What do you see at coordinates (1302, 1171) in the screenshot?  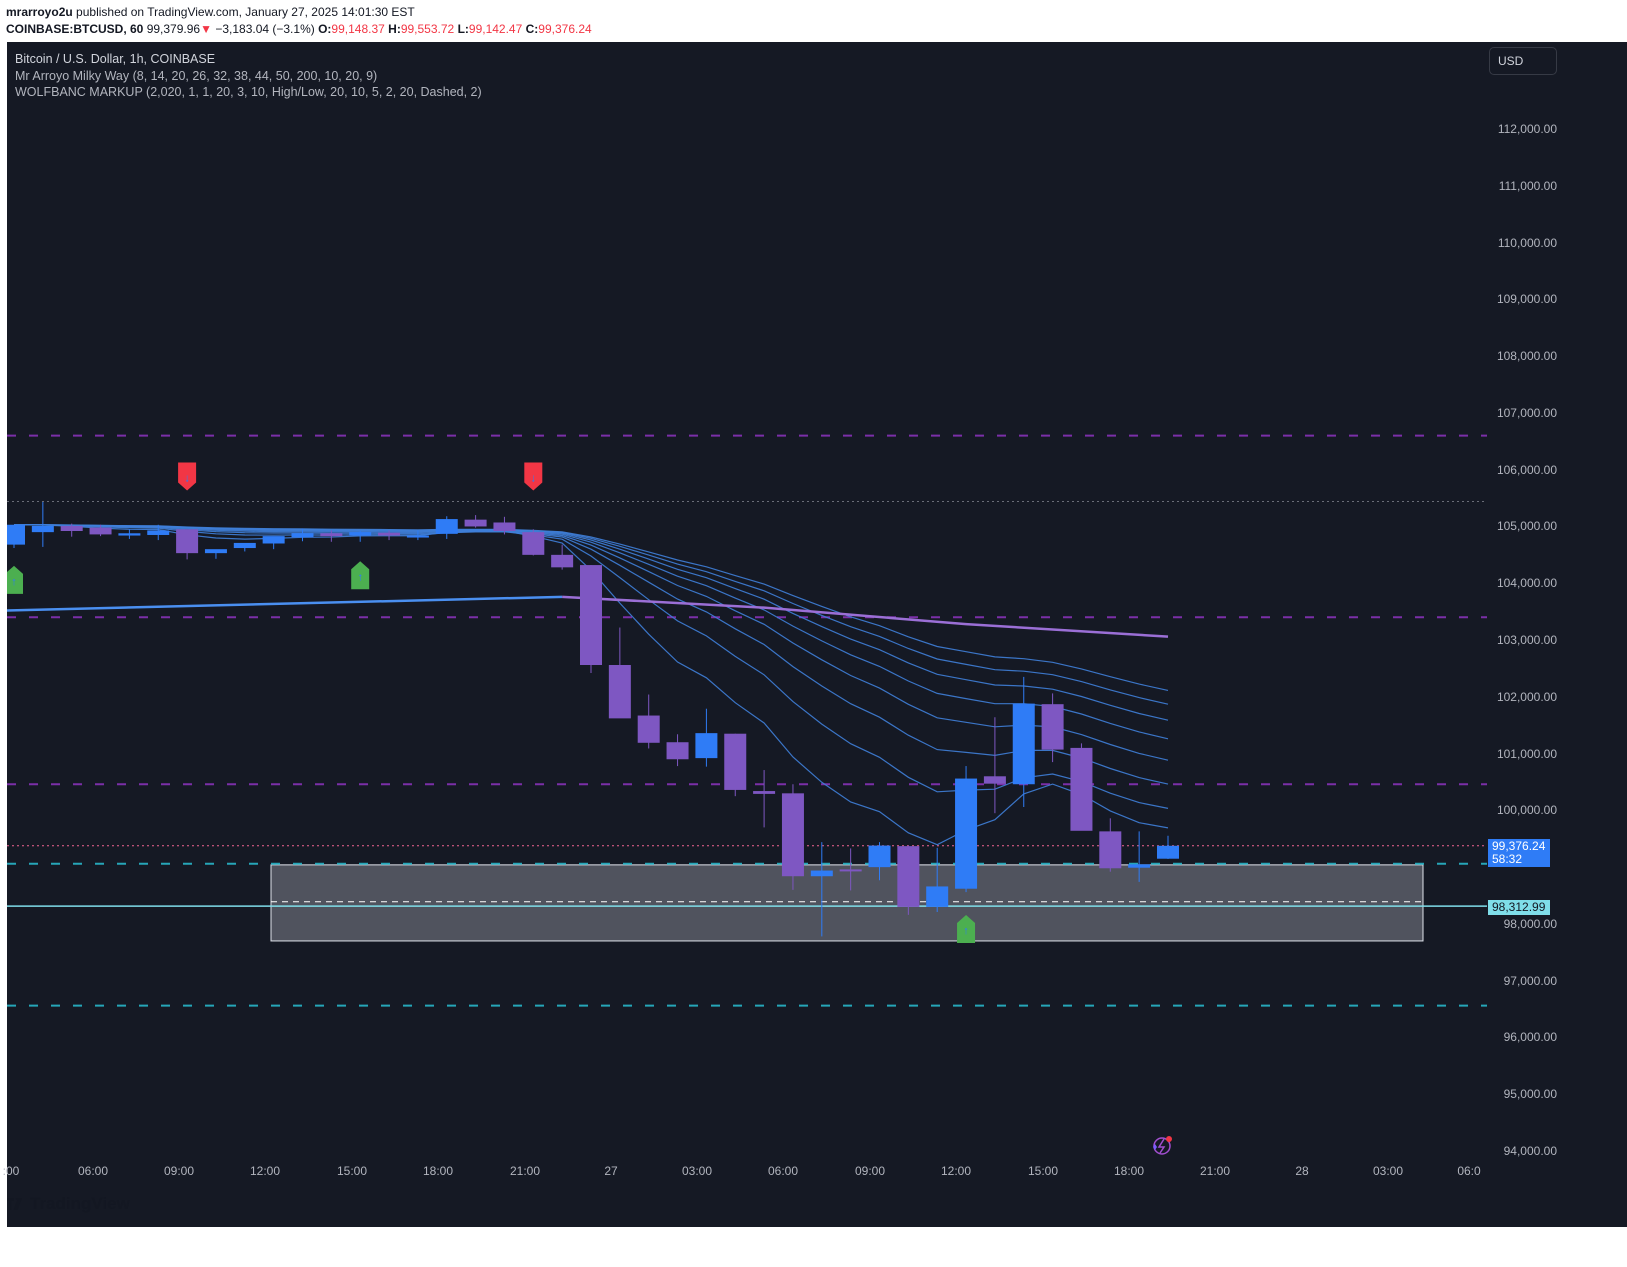 I see `time-tick-label: 28` at bounding box center [1302, 1171].